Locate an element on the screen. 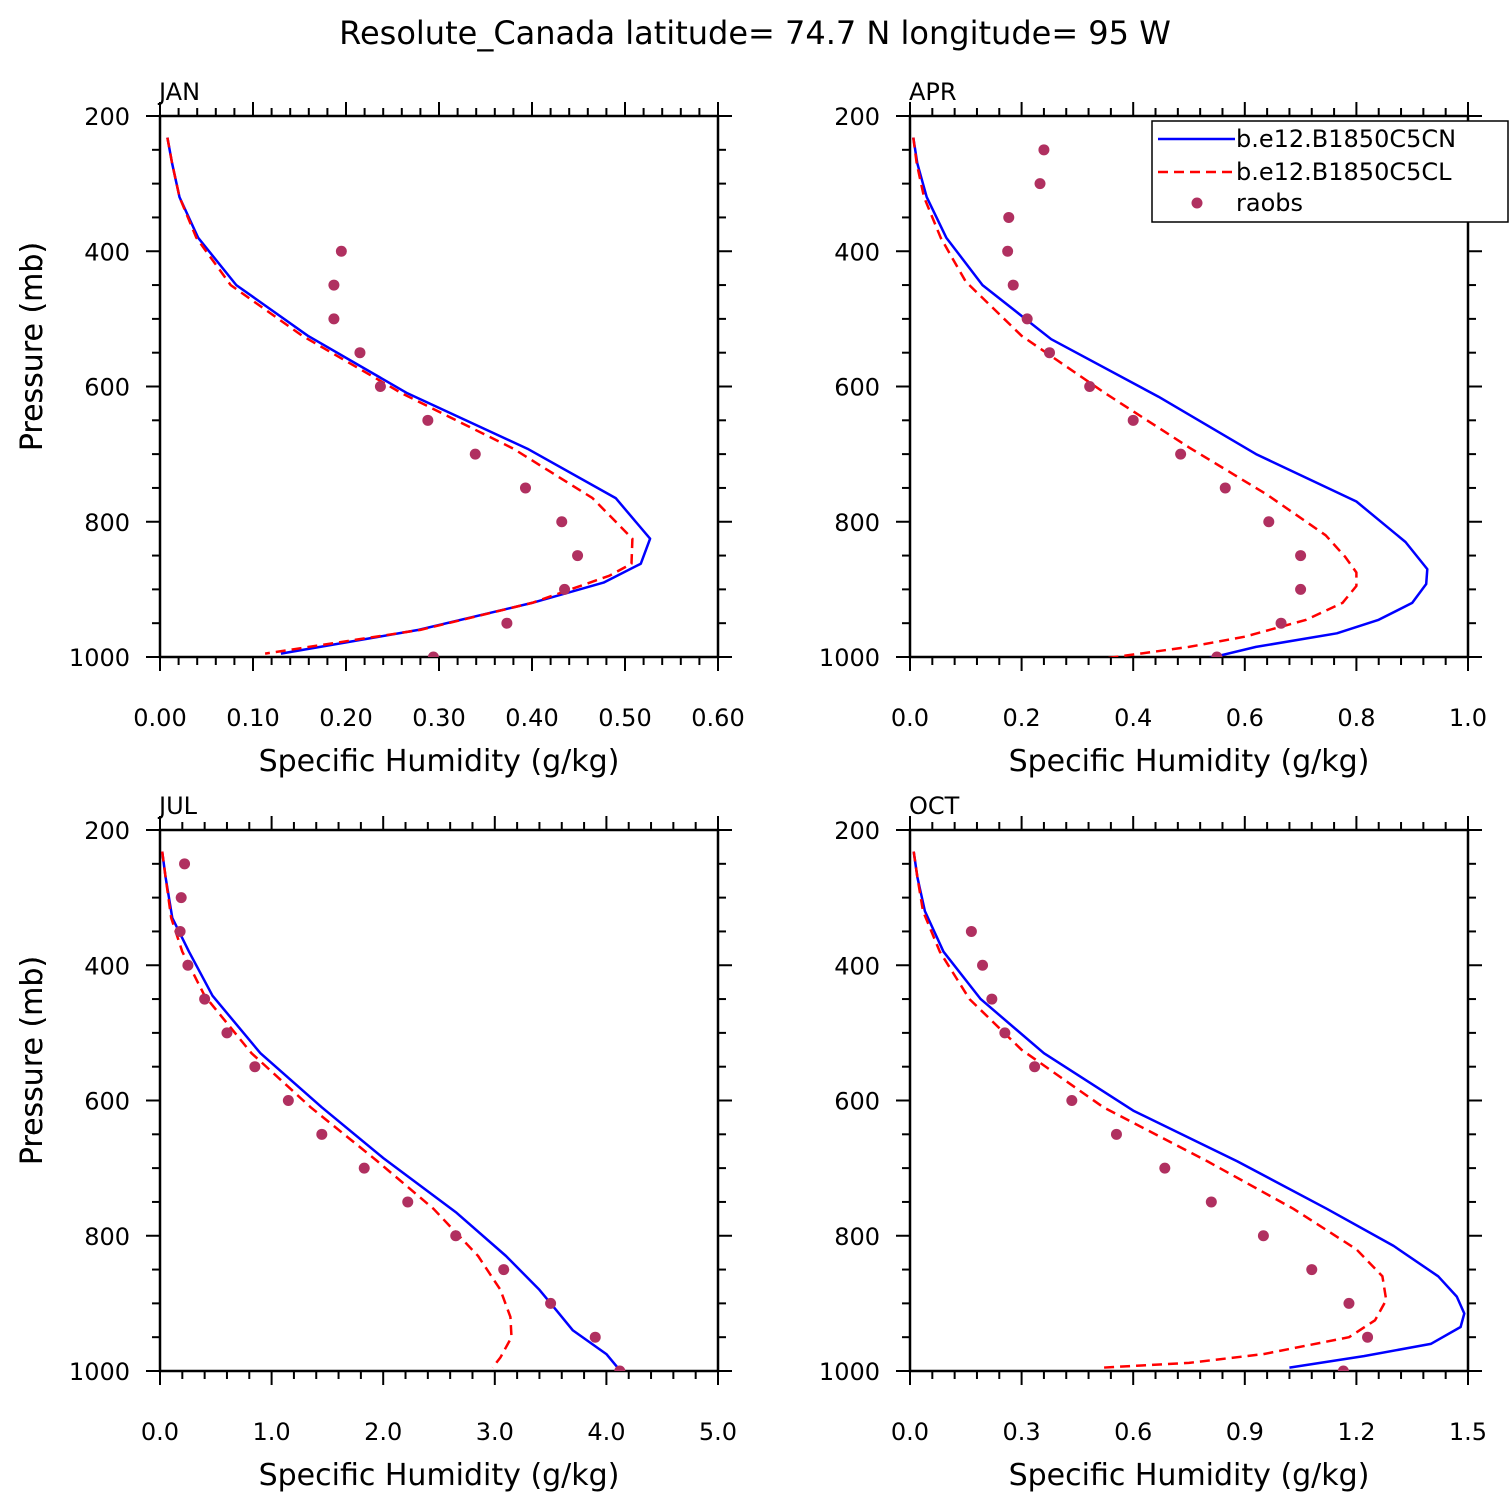  panel-label: JUL is located at coordinates (177, 806).